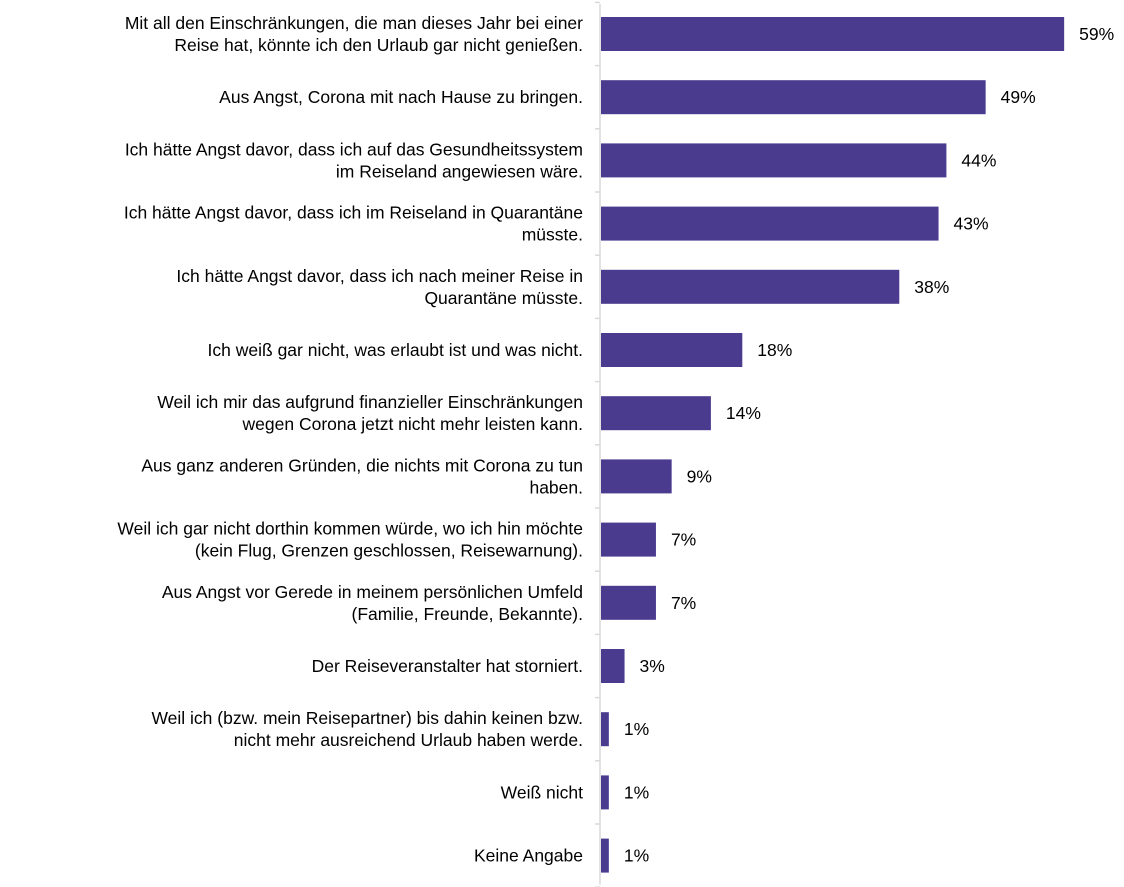  Describe the element at coordinates (598, 444) in the screenshot. I see `axis` at that location.